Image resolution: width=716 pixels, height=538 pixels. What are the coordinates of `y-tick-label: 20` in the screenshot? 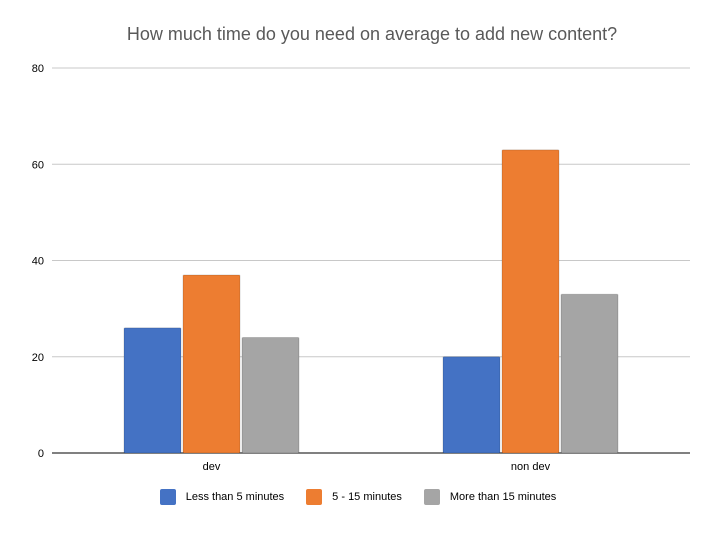 It's located at (38, 358).